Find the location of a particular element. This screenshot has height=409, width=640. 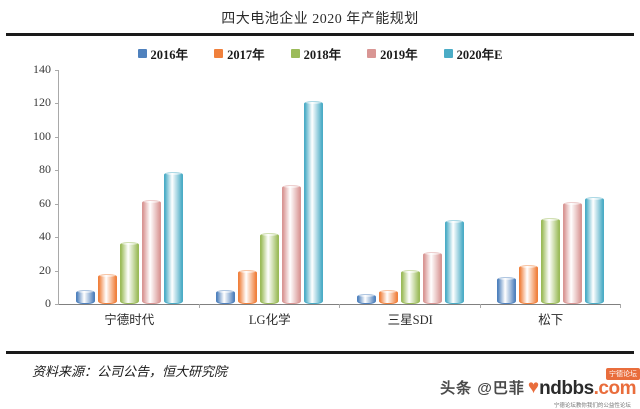

legend-item-2019年: 2019年 is located at coordinates (392, 53).